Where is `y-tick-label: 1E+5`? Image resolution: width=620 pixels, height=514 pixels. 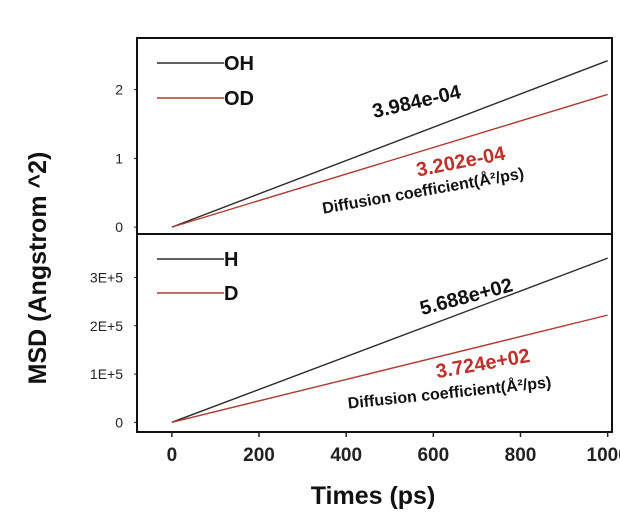 y-tick-label: 1E+5 is located at coordinates (106, 374).